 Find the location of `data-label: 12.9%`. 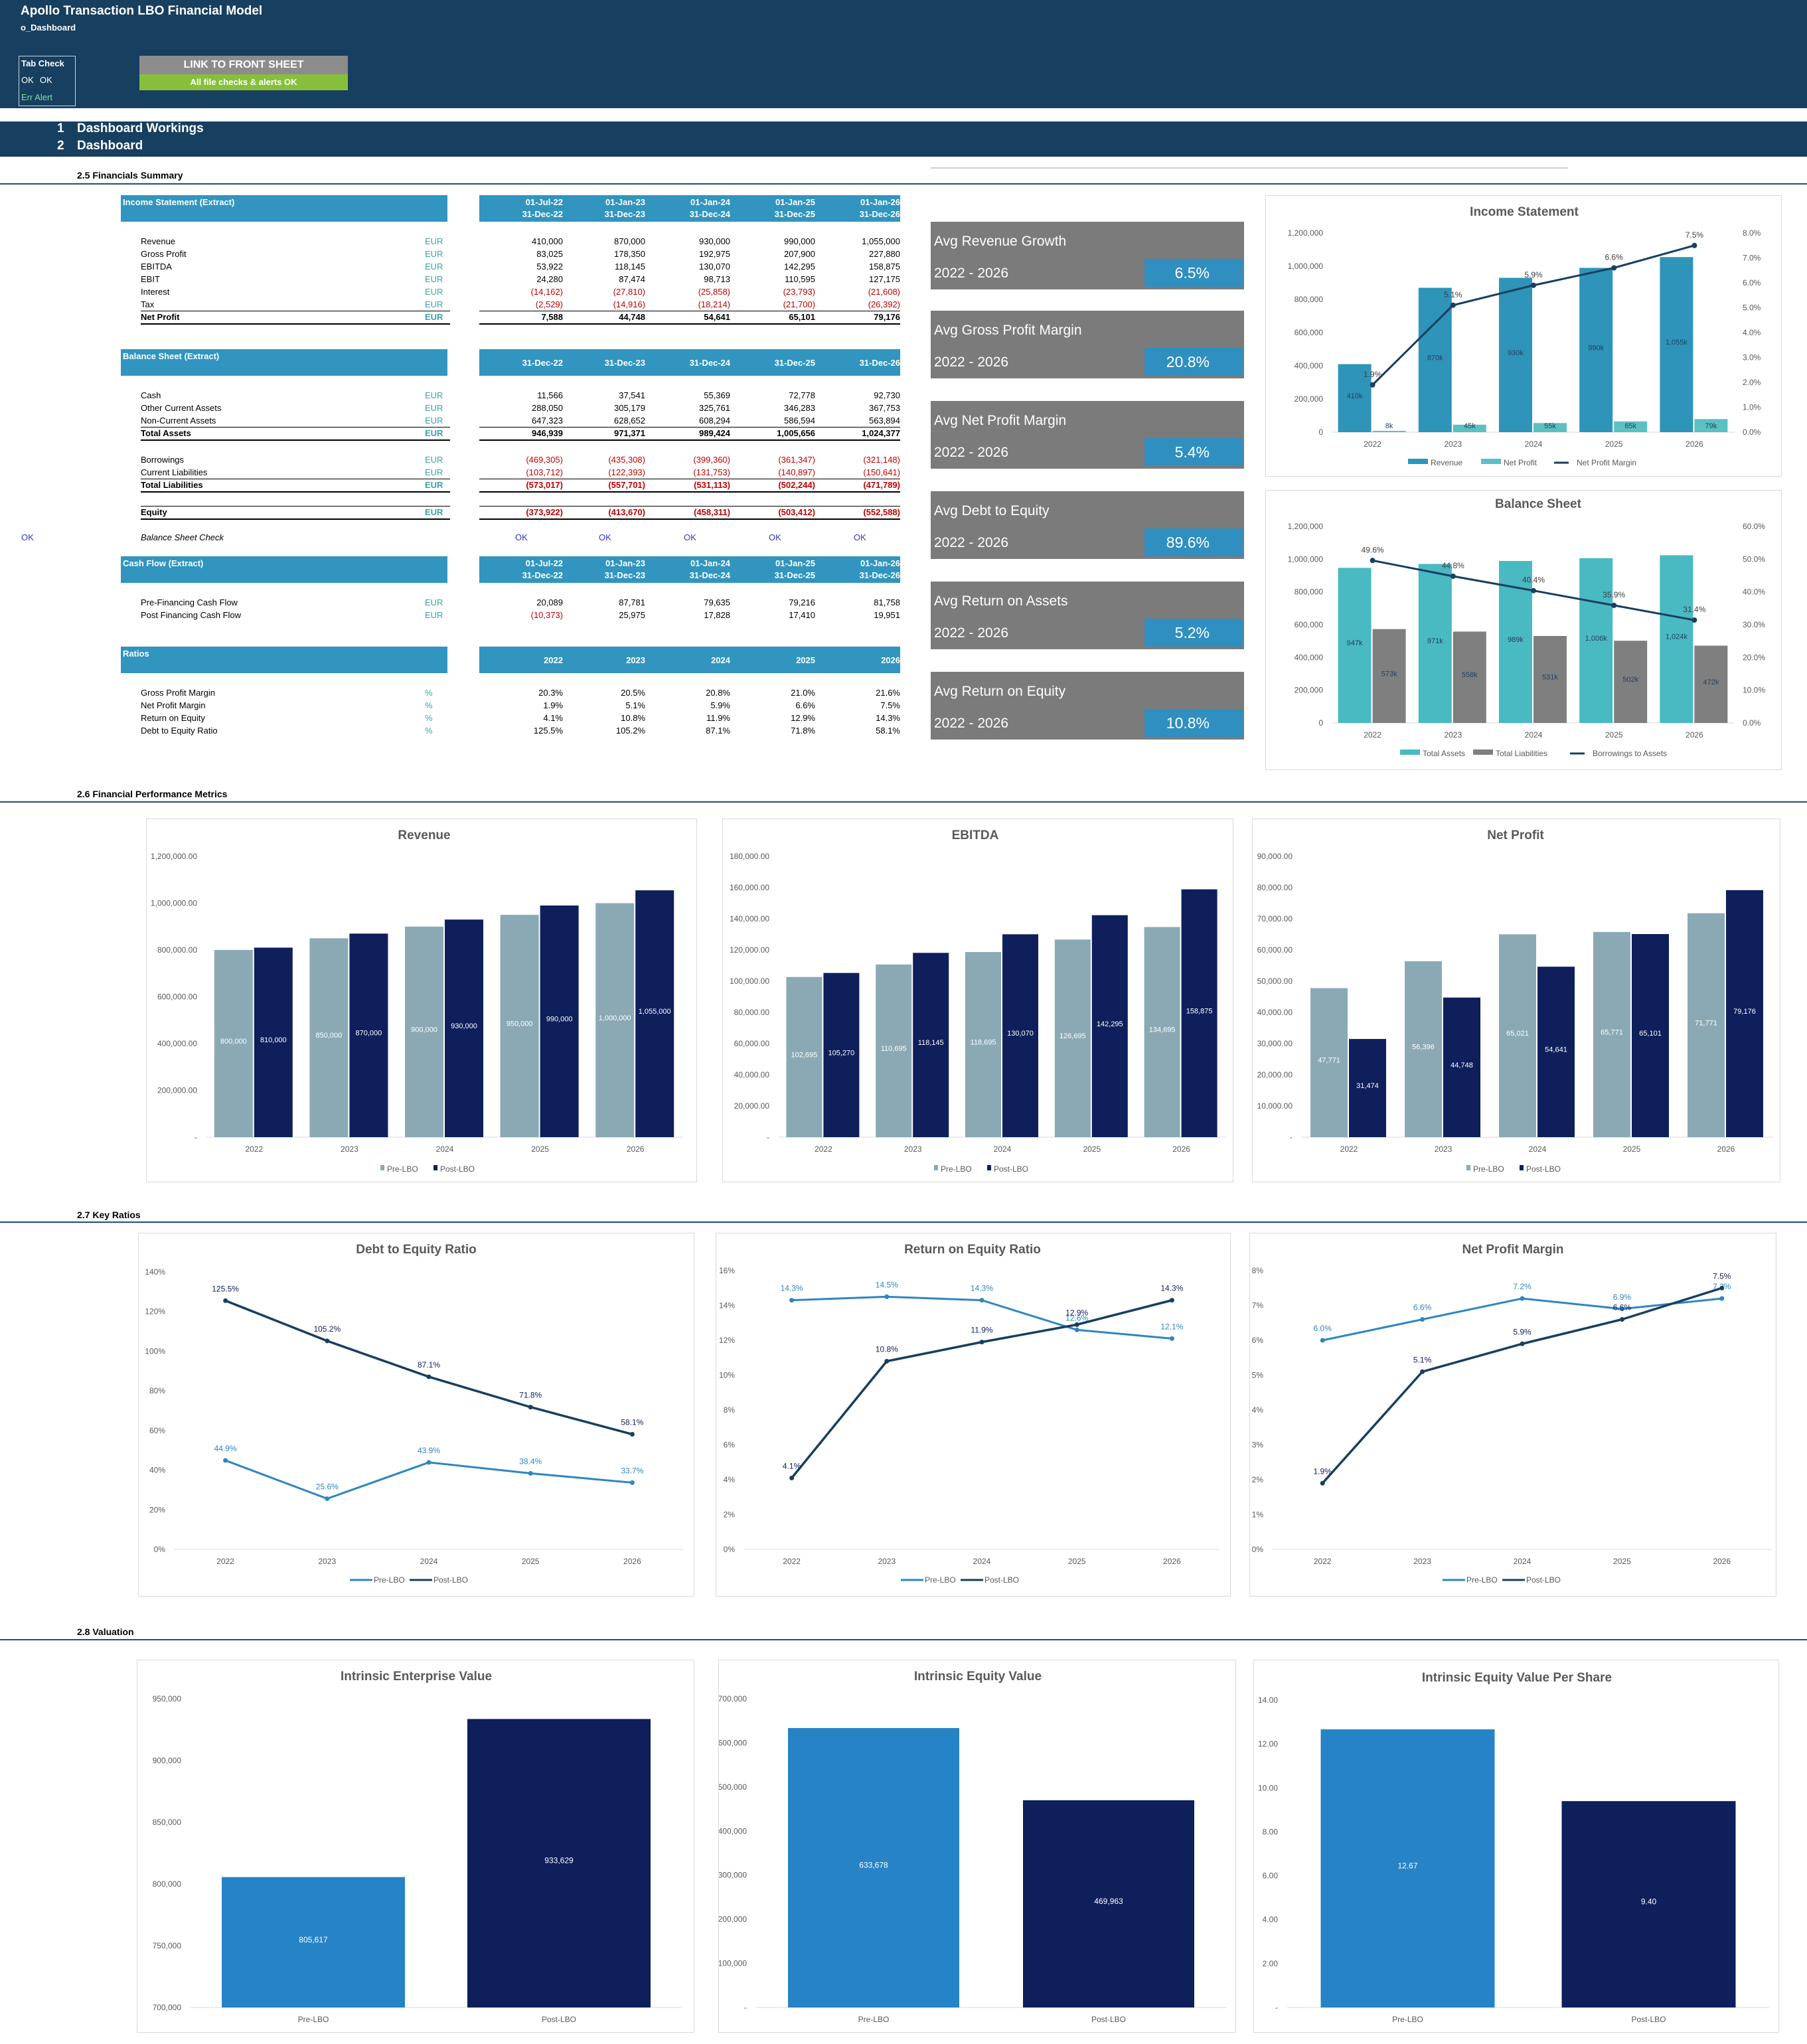

data-label: 12.9% is located at coordinates (1076, 1312).